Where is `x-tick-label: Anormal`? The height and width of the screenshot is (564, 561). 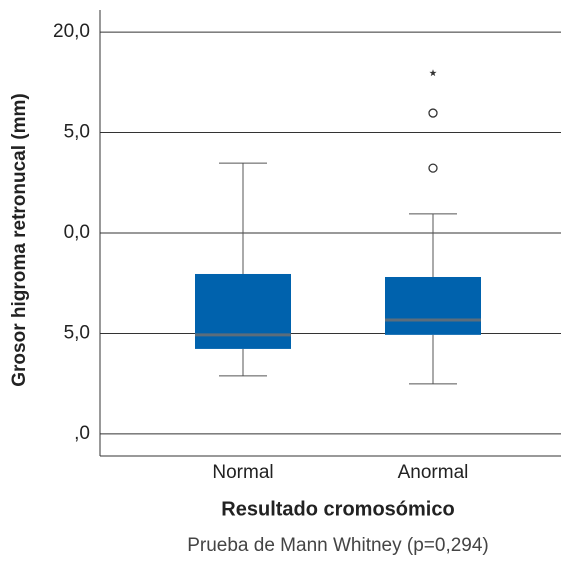 x-tick-label: Anormal is located at coordinates (433, 472).